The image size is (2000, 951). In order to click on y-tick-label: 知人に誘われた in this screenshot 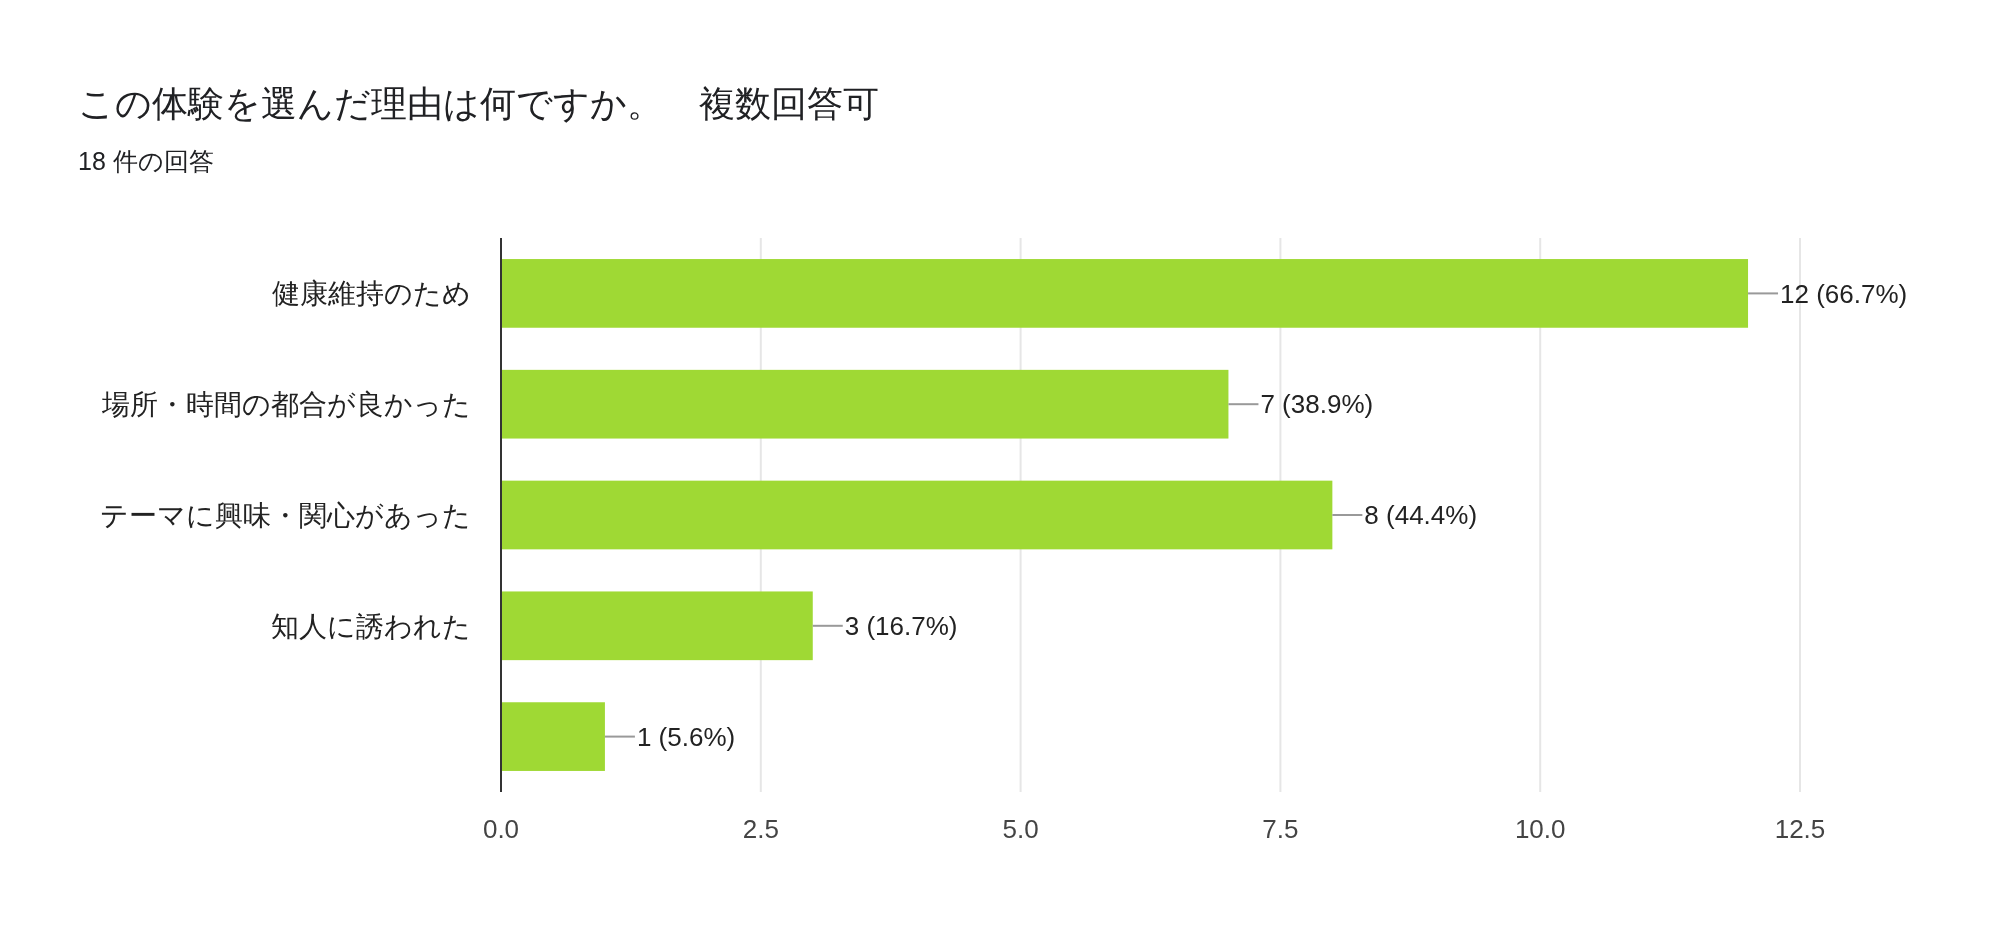, I will do `click(371, 626)`.